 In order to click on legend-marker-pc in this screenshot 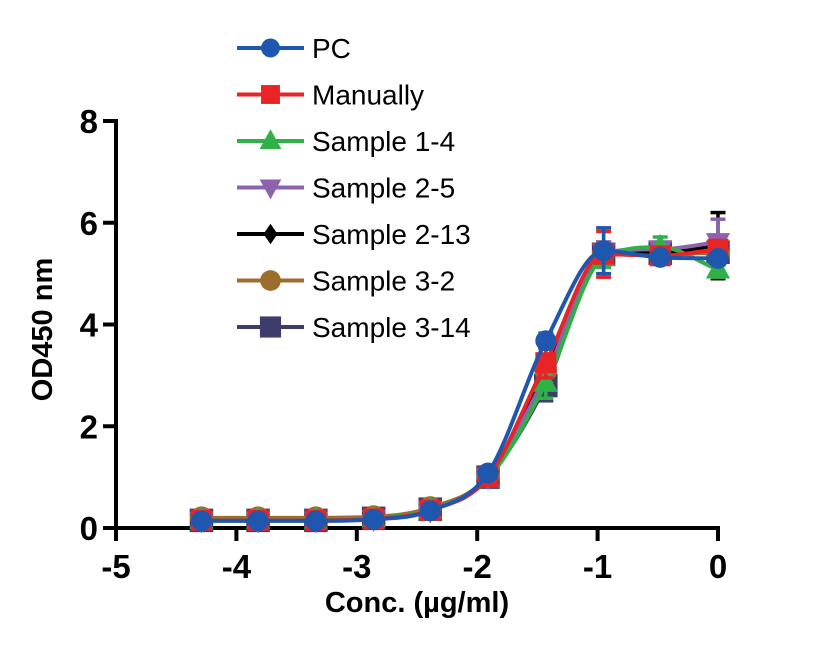, I will do `click(270, 48)`.